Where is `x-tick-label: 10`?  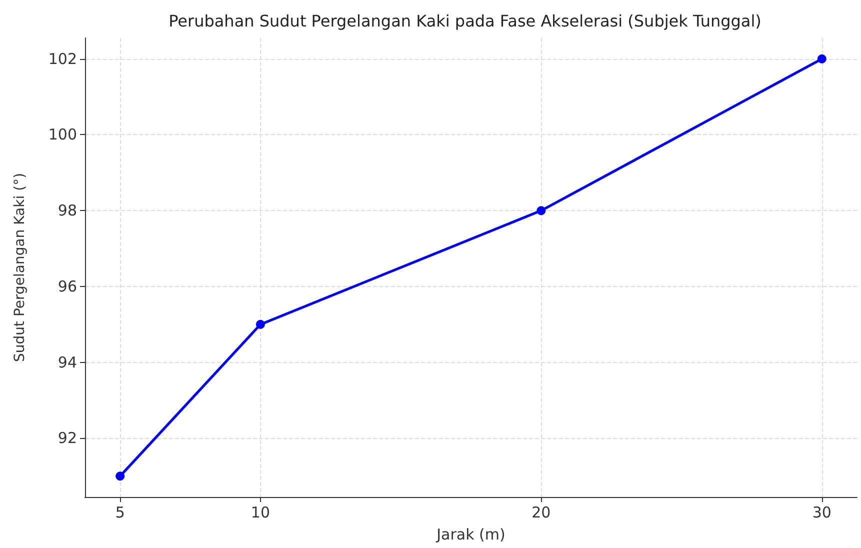 x-tick-label: 10 is located at coordinates (260, 513).